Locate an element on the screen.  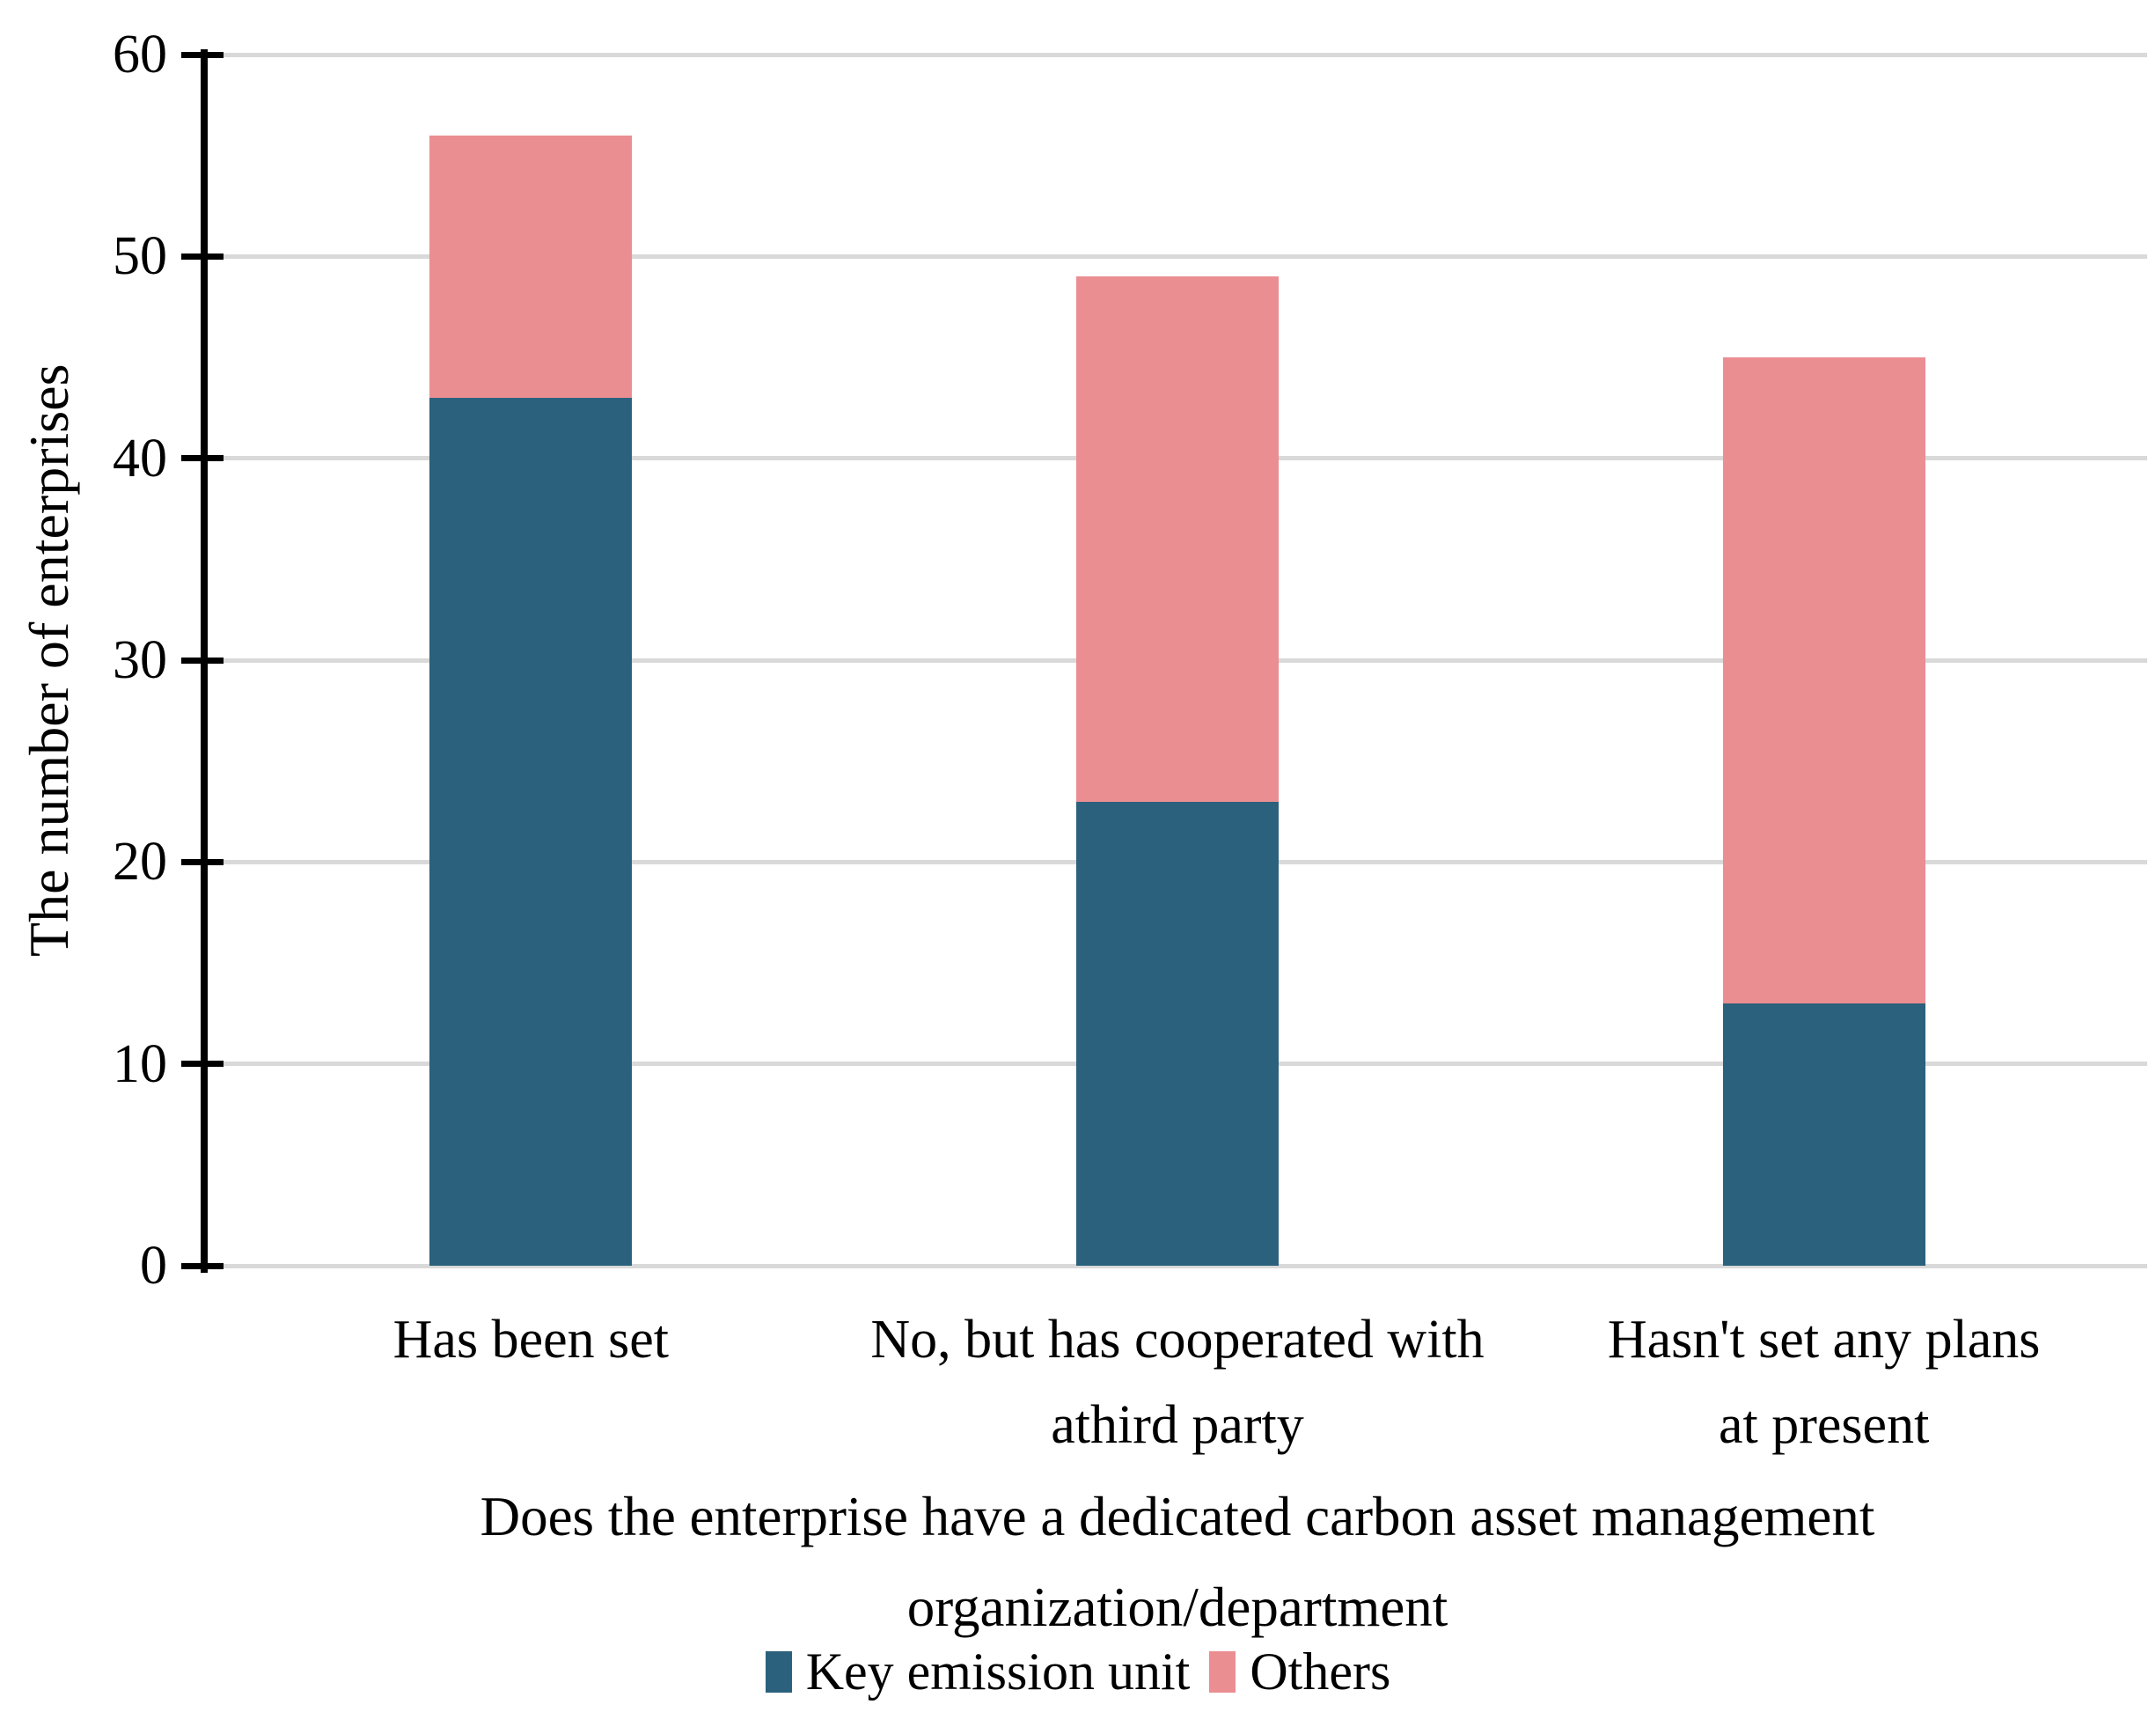
y-axis-tick-label: 50 is located at coordinates (140, 256).